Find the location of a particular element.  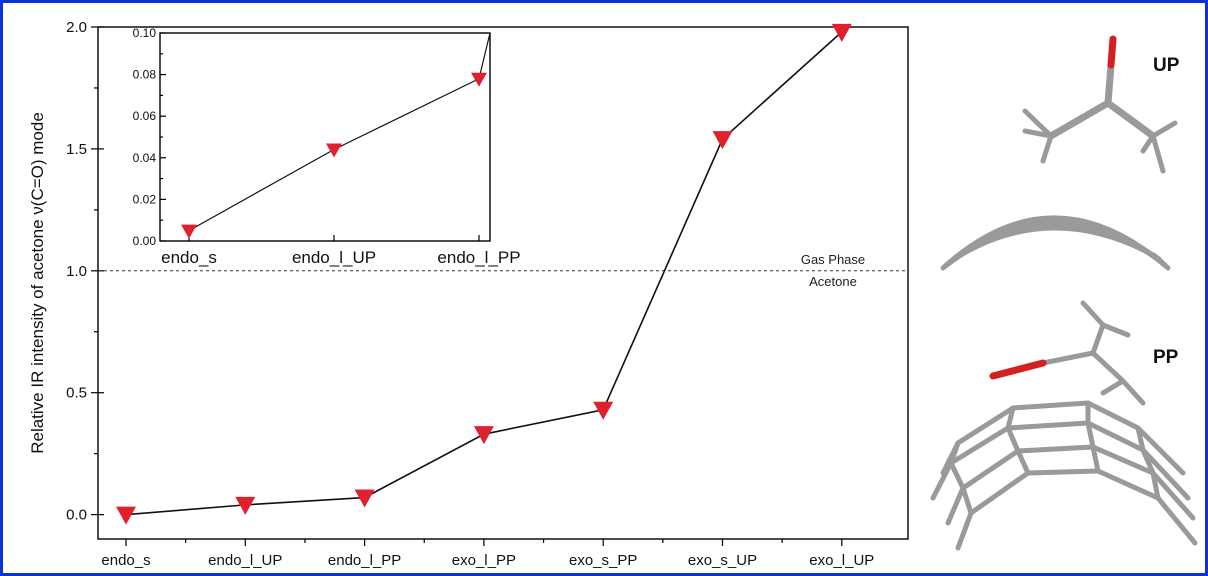

inset-y-tick-label: 0.08 is located at coordinates (145, 75).